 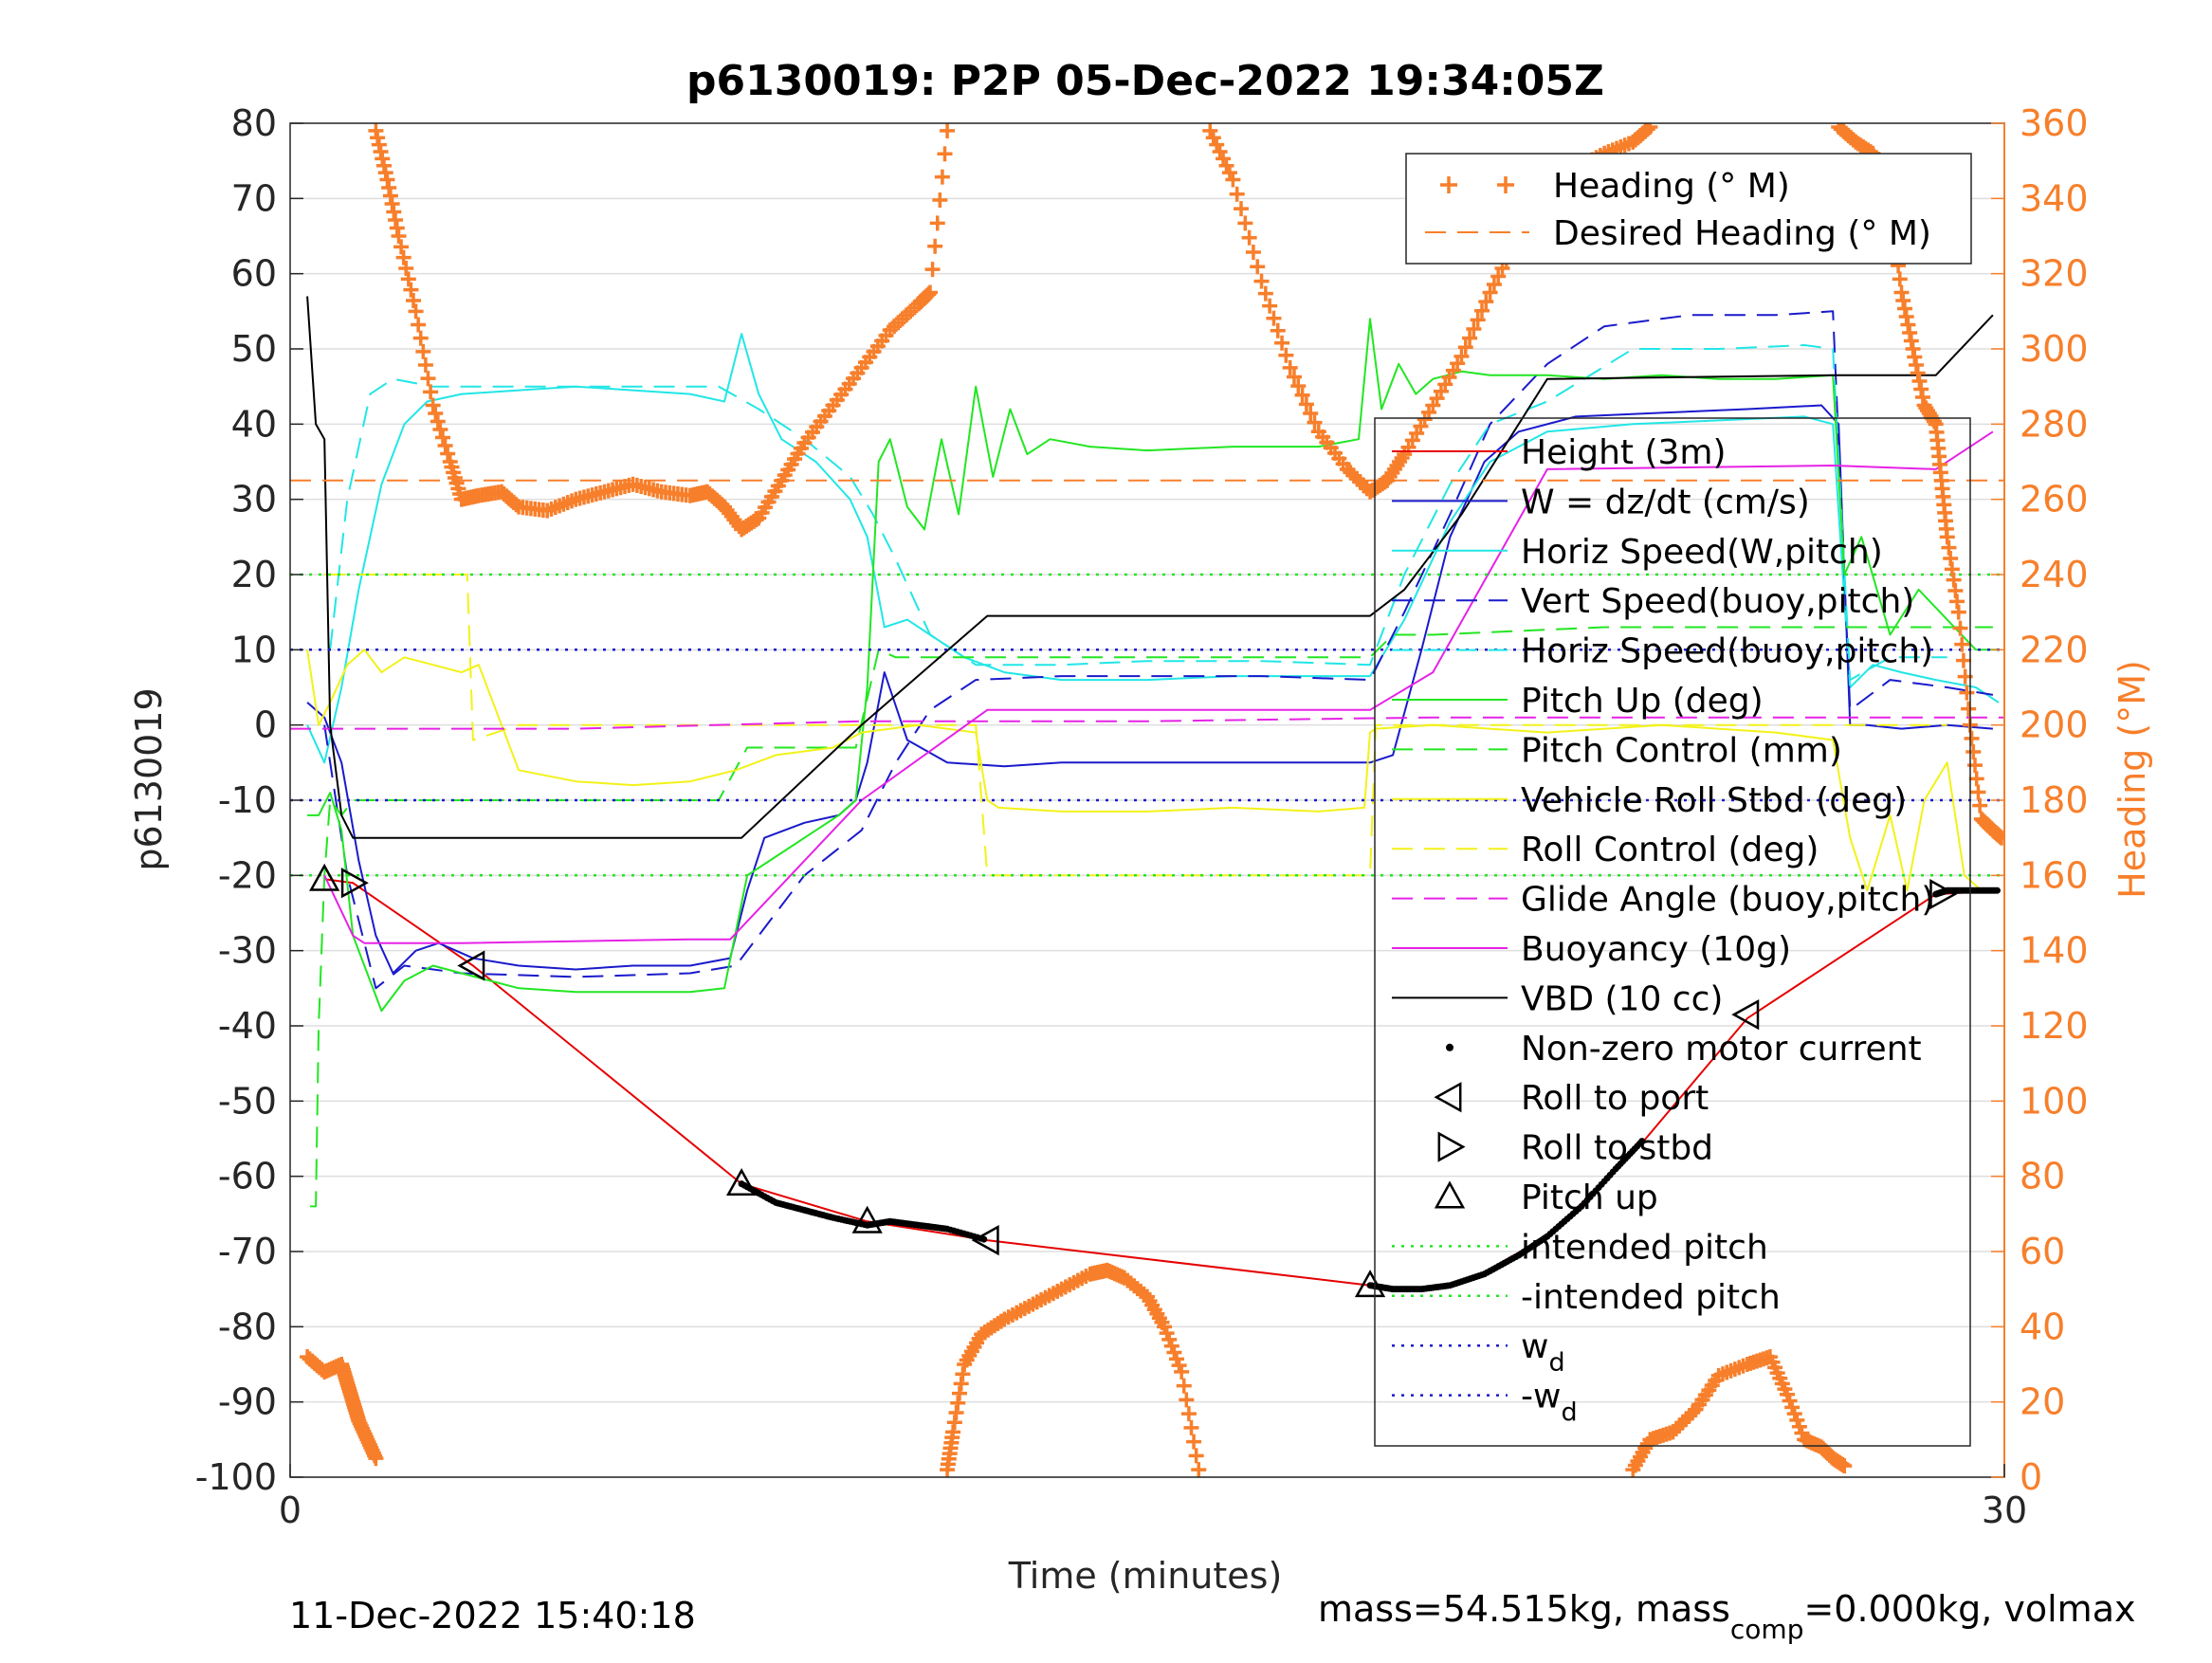 What do you see at coordinates (492, 1615) in the screenshot?
I see `footer-timestamp: 11-Dec-2022 15:40:18` at bounding box center [492, 1615].